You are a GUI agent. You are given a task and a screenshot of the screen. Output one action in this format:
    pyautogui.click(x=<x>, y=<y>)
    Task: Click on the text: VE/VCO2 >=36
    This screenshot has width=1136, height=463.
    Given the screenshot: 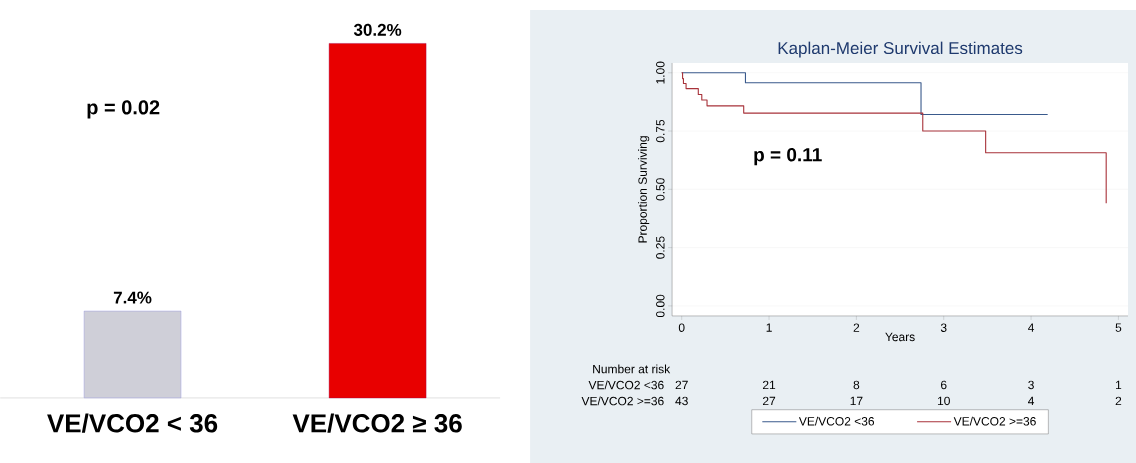 What is the action you would take?
    pyautogui.click(x=622, y=401)
    